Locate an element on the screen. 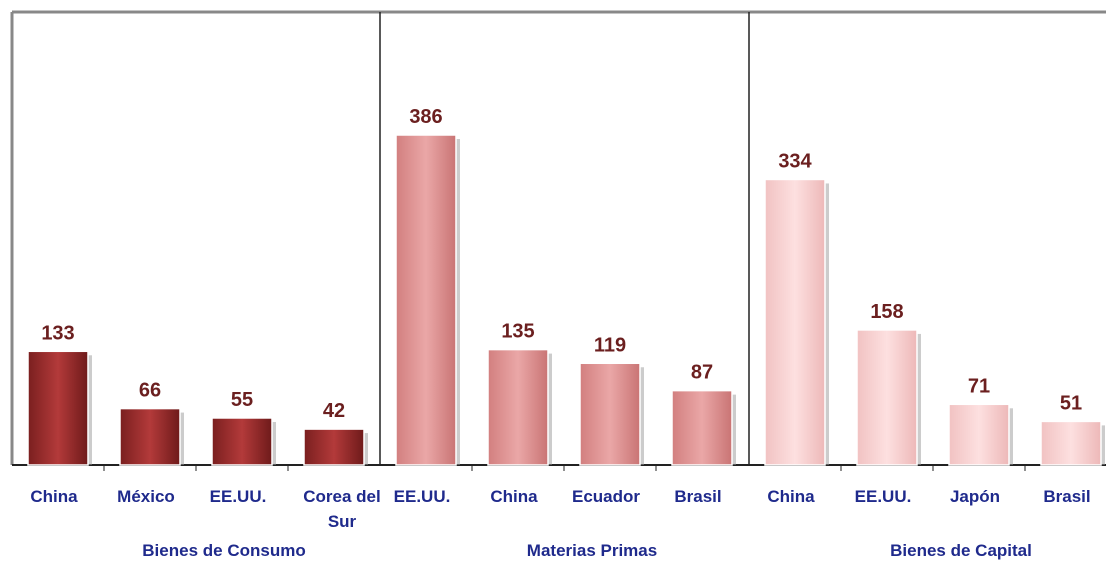 The height and width of the screenshot is (564, 1106). data-label: 71 is located at coordinates (979, 386).